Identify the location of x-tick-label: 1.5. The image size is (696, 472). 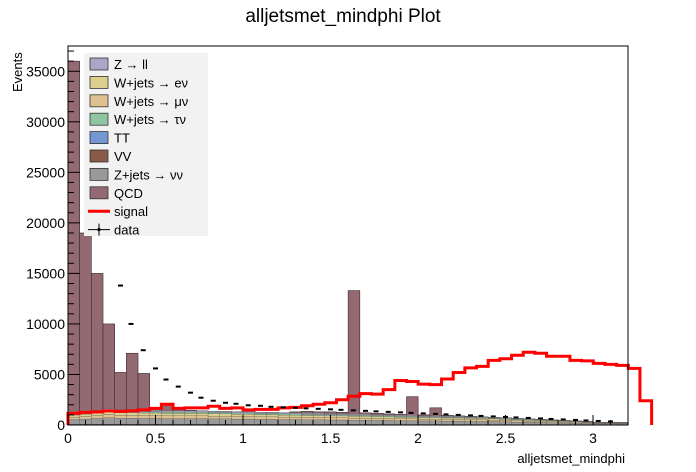
(331, 438).